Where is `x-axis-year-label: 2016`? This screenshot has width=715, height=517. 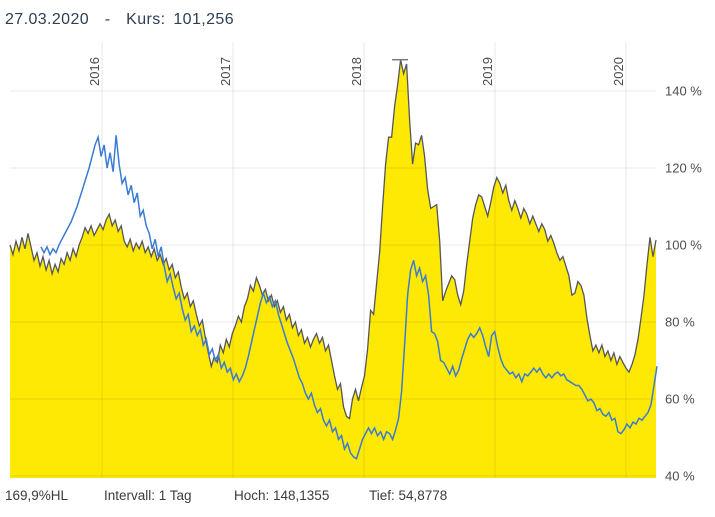
x-axis-year-label: 2016 is located at coordinates (94, 71).